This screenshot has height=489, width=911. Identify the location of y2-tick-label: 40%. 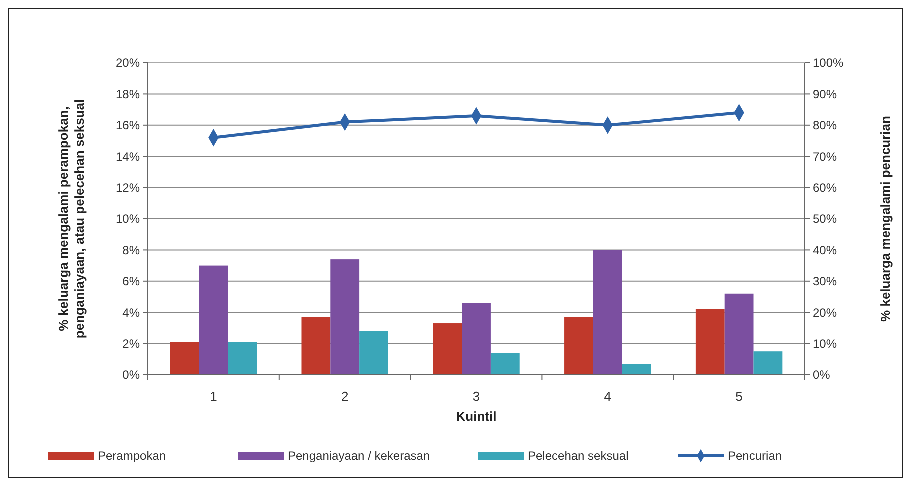
(825, 250).